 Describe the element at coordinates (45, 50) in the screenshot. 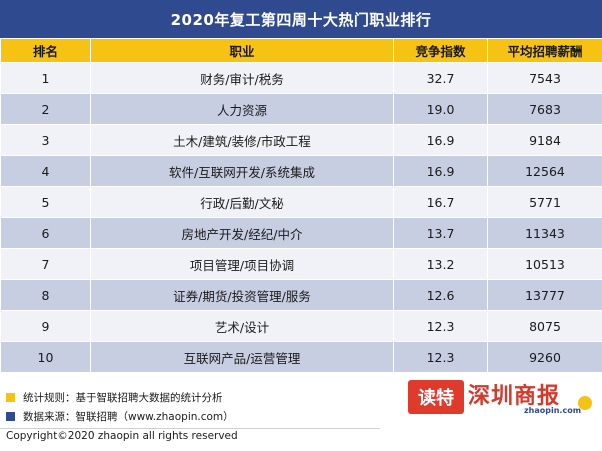

I see `header-rank: 排名` at that location.